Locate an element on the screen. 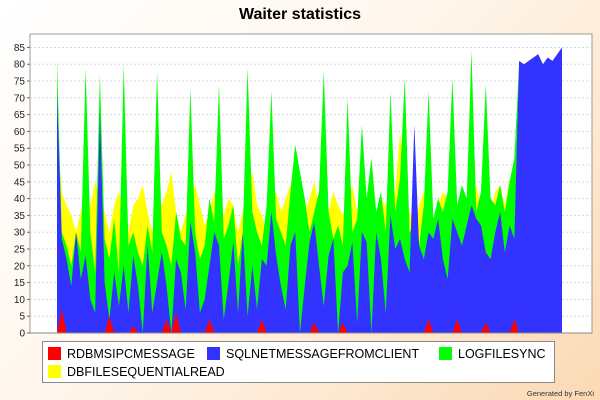 The width and height of the screenshot is (600, 400). y-tick-label-35: 35 is located at coordinates (20, 216).